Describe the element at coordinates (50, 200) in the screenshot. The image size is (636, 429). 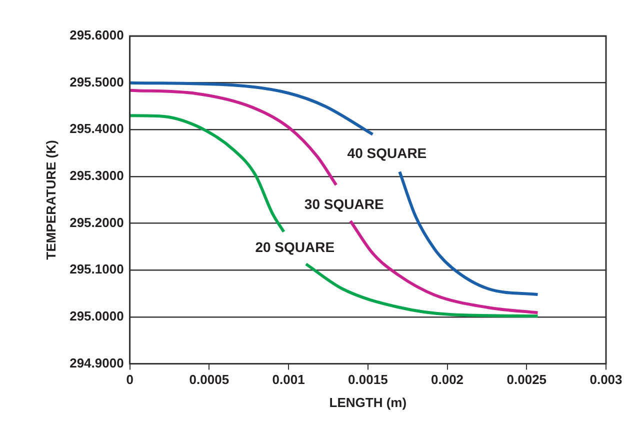
I see `y-axis-title: TEMPERATURE (K)` at that location.